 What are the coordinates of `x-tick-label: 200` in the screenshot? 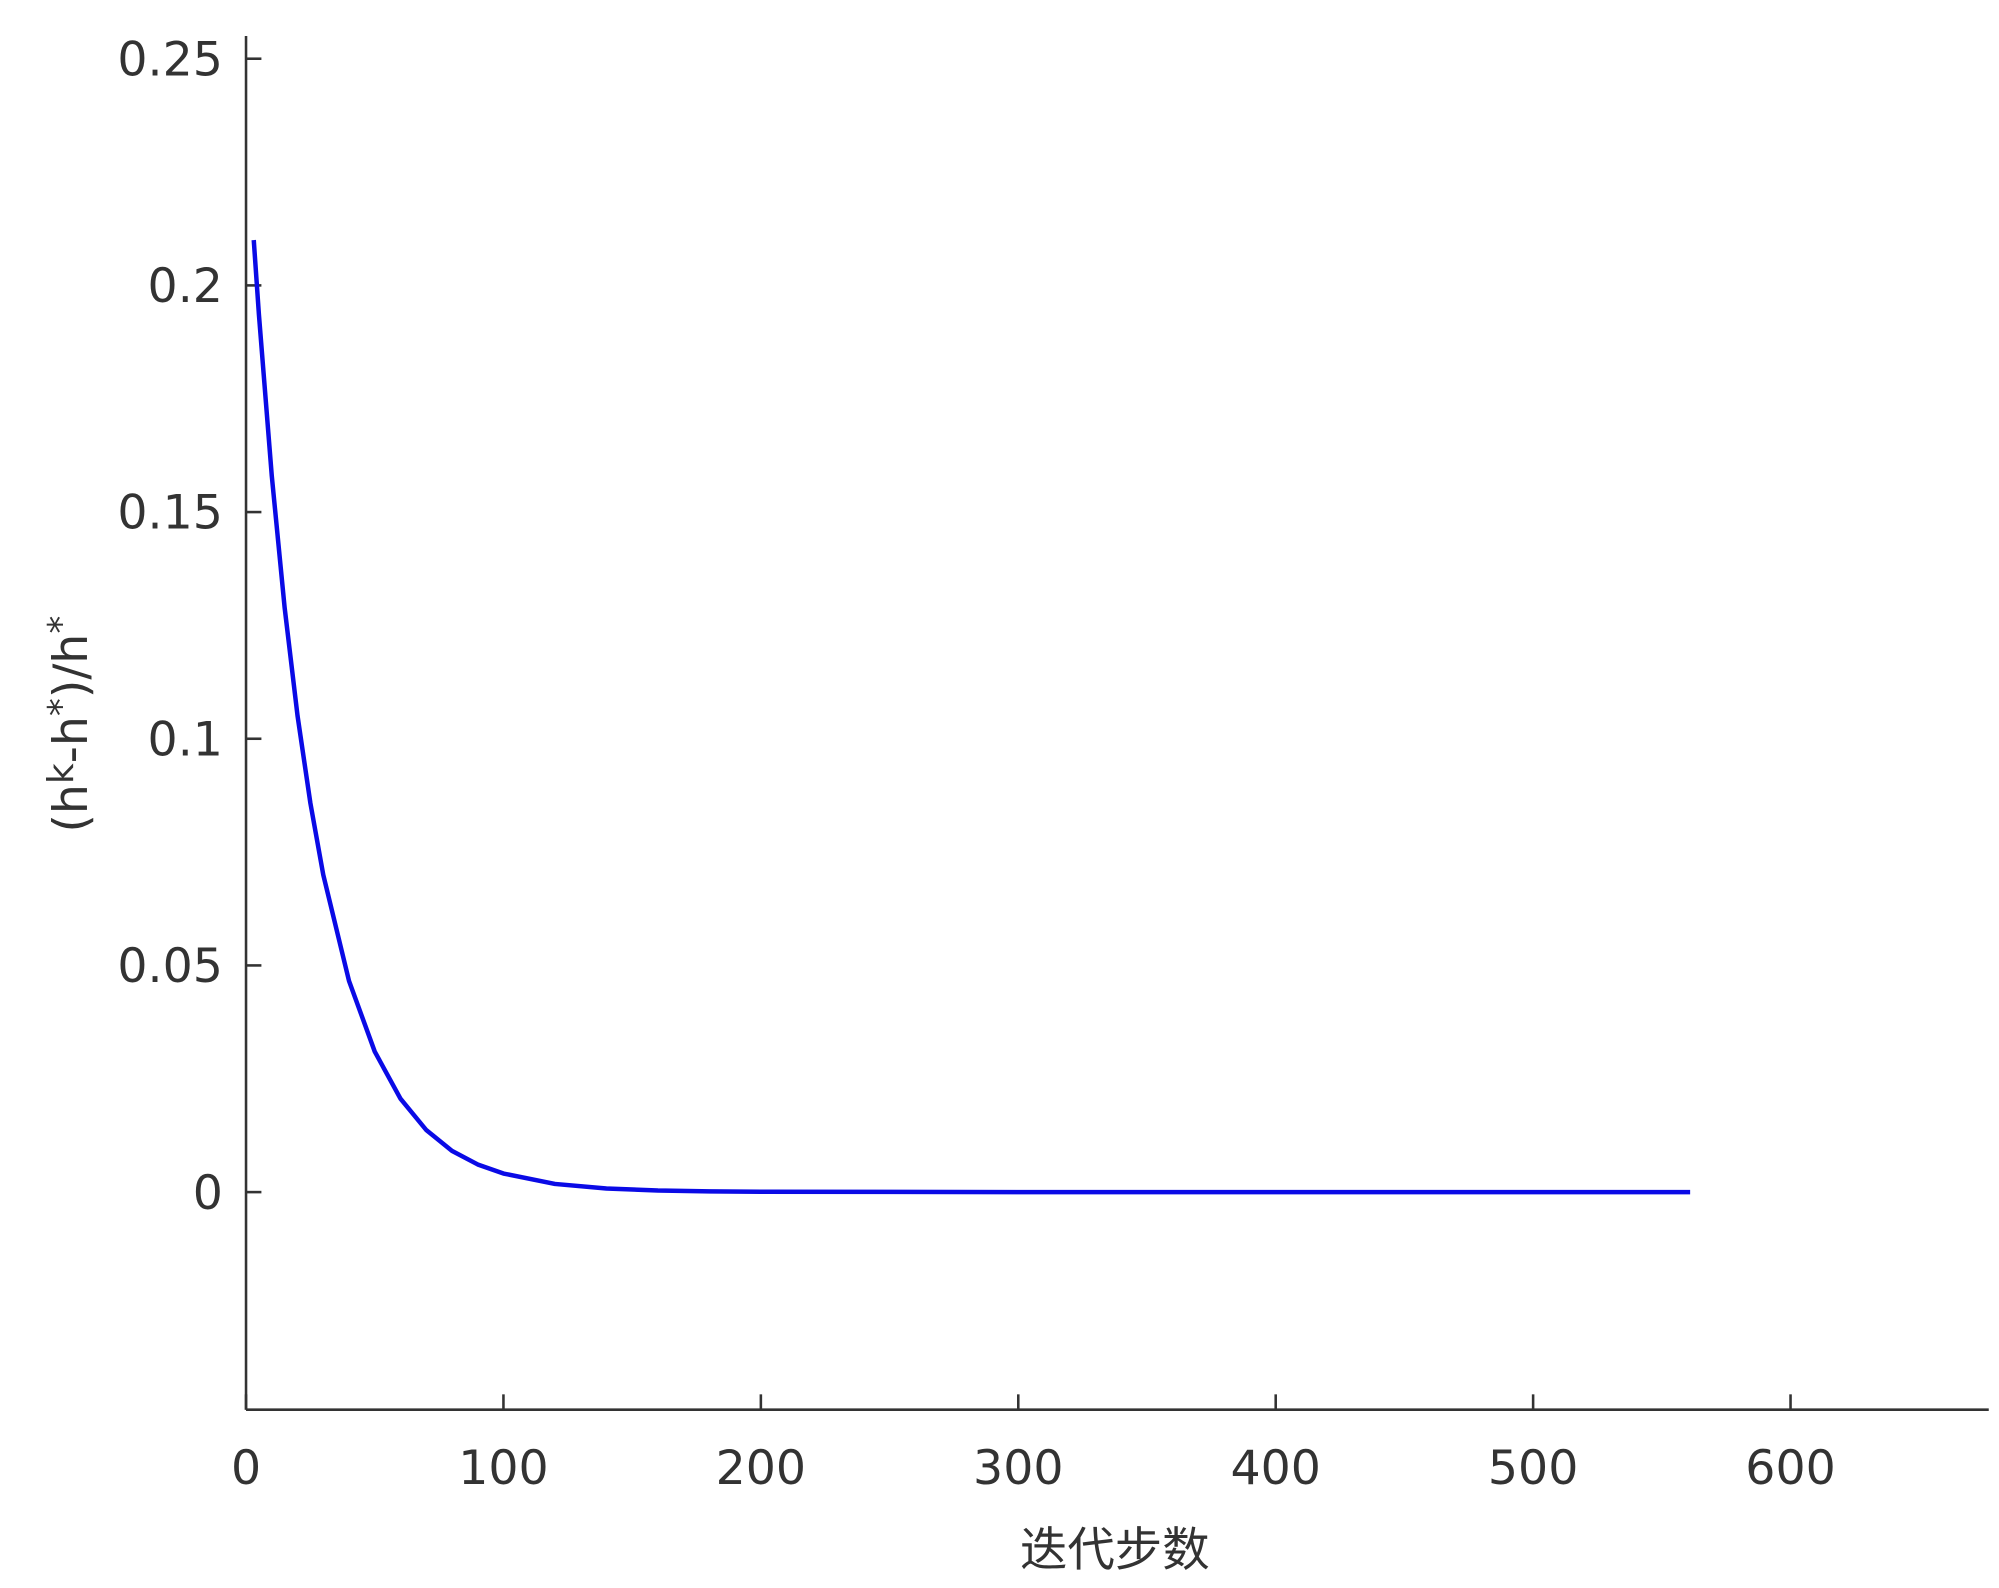 It's located at (761, 1468).